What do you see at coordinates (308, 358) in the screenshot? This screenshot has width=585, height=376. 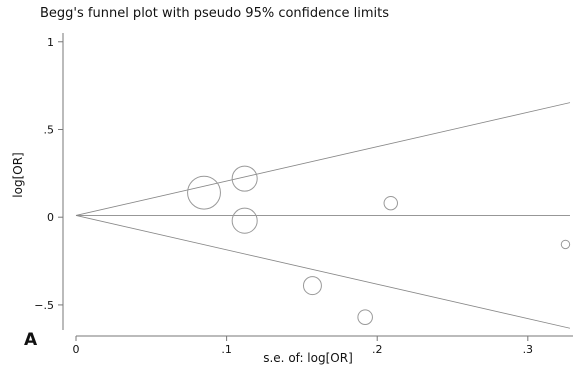 I see `x-axis-label: s.e. of: log[OR]` at bounding box center [308, 358].